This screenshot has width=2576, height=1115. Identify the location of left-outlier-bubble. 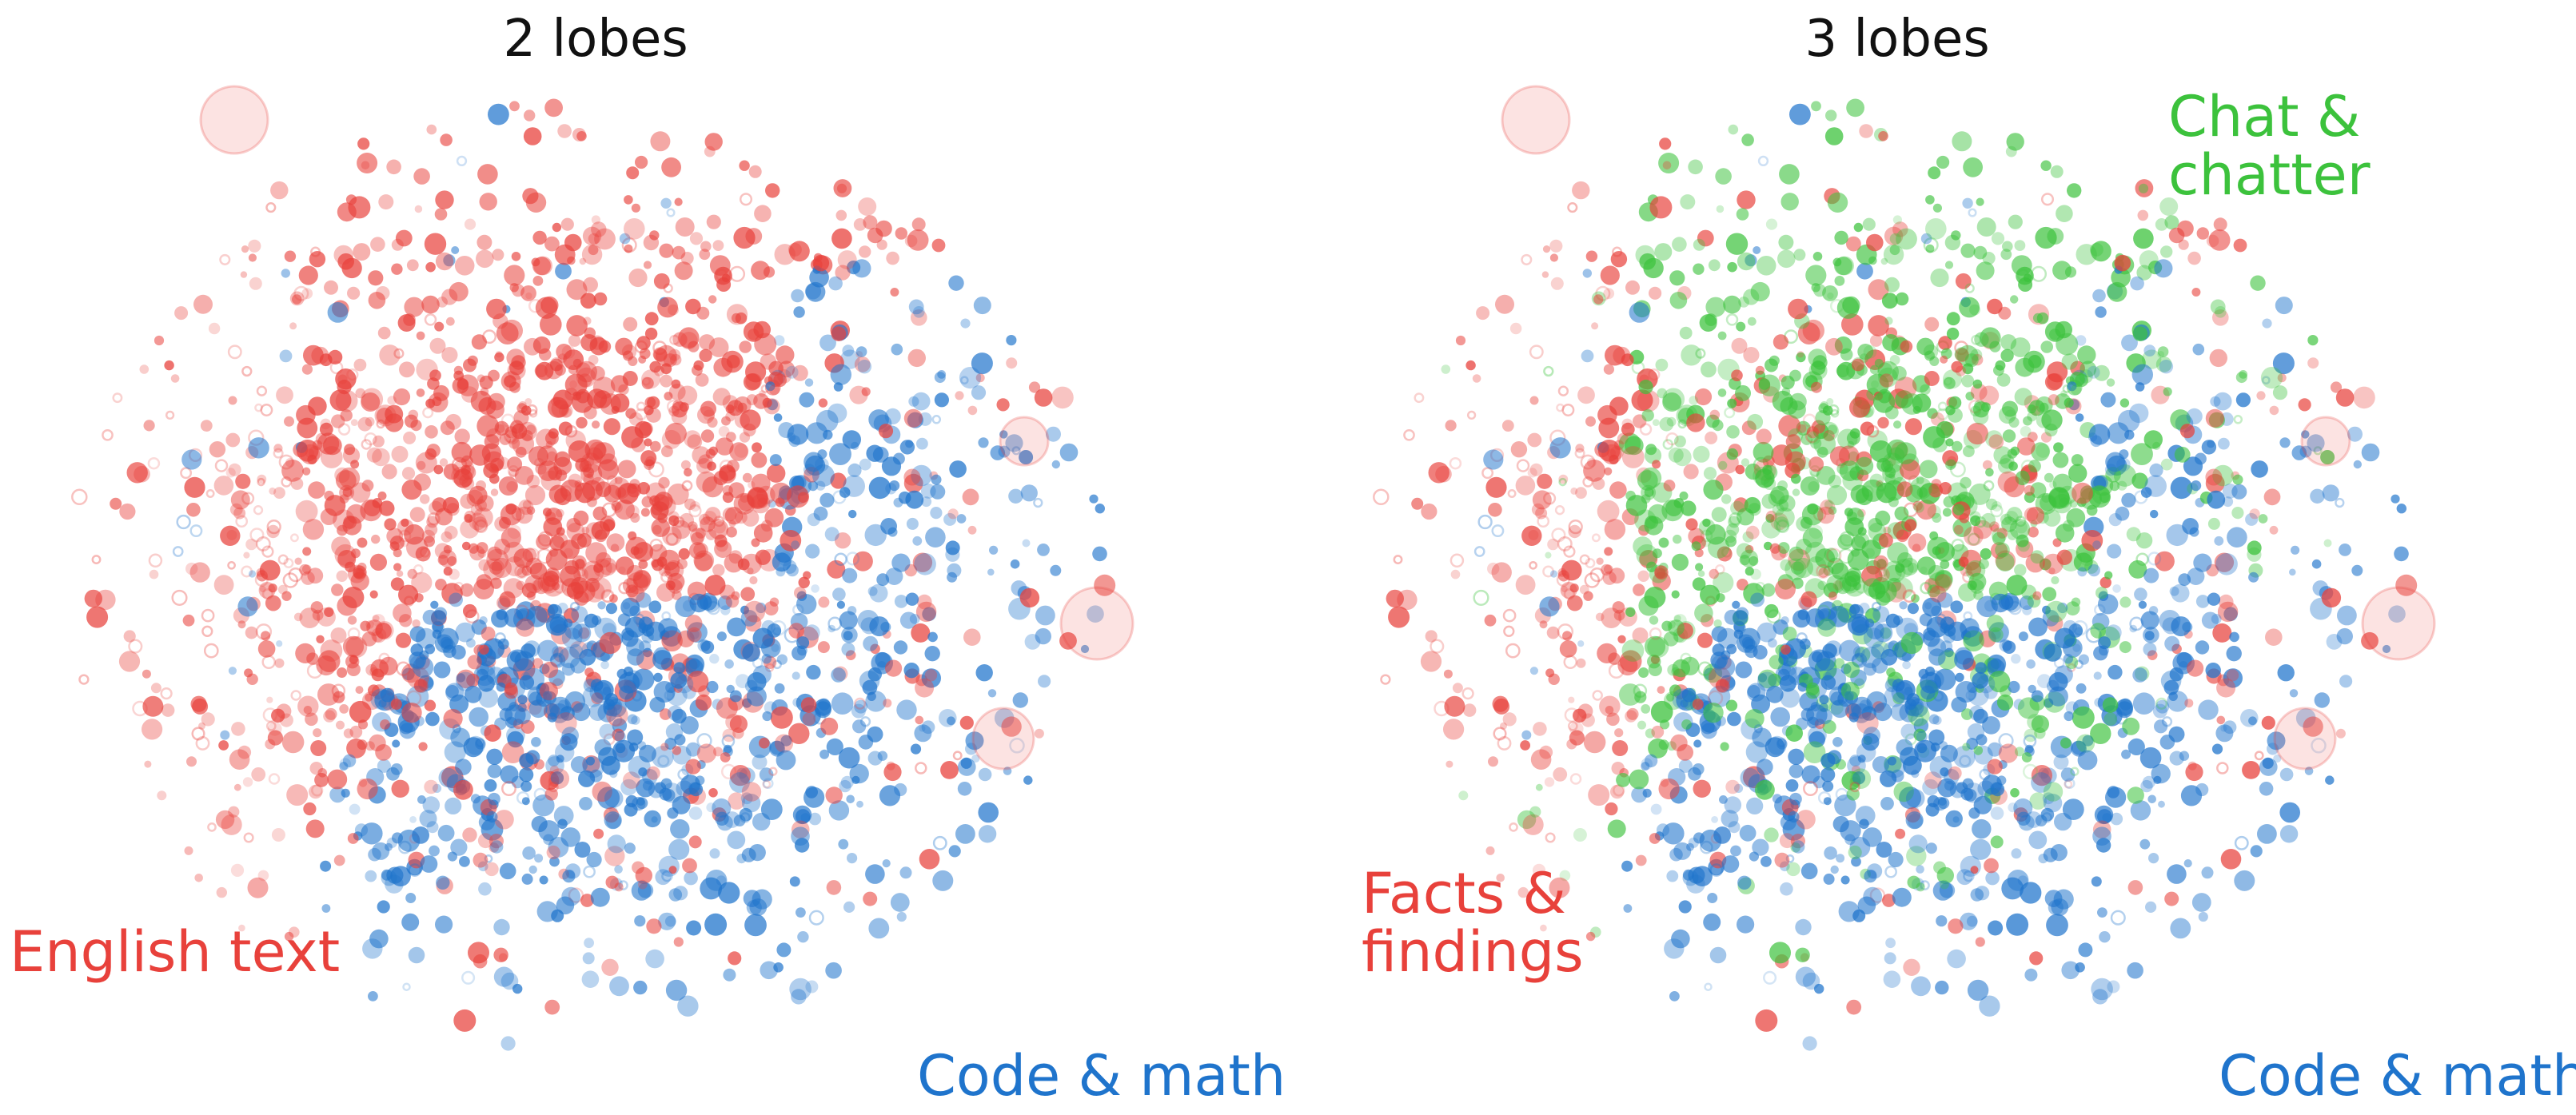
(1003, 739).